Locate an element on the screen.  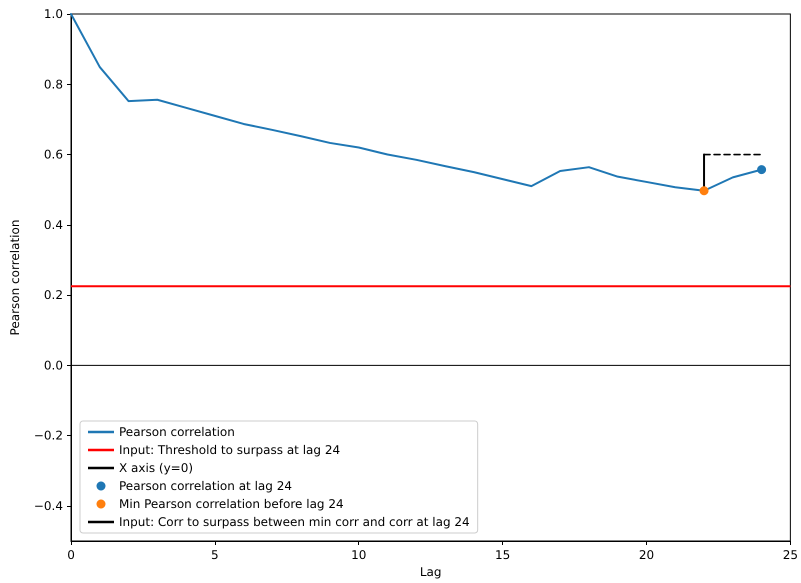
x-tick-label: 20 is located at coordinates (646, 555).